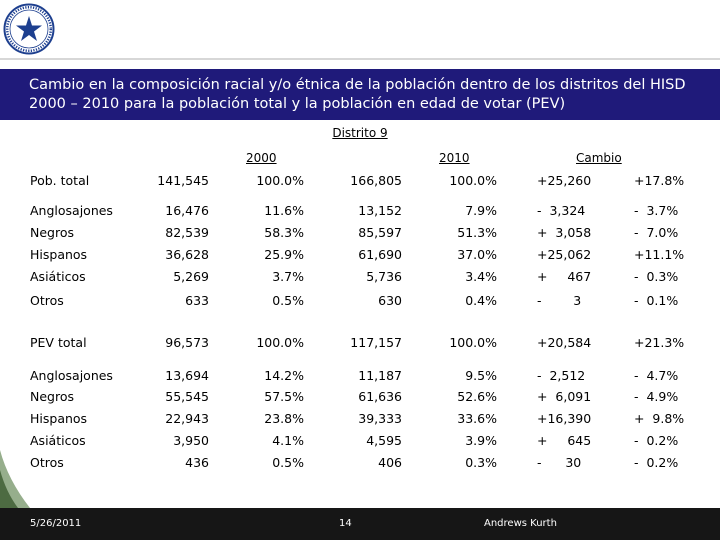  What do you see at coordinates (187, 396) in the screenshot?
I see `cell-count-2000: 55,545` at bounding box center [187, 396].